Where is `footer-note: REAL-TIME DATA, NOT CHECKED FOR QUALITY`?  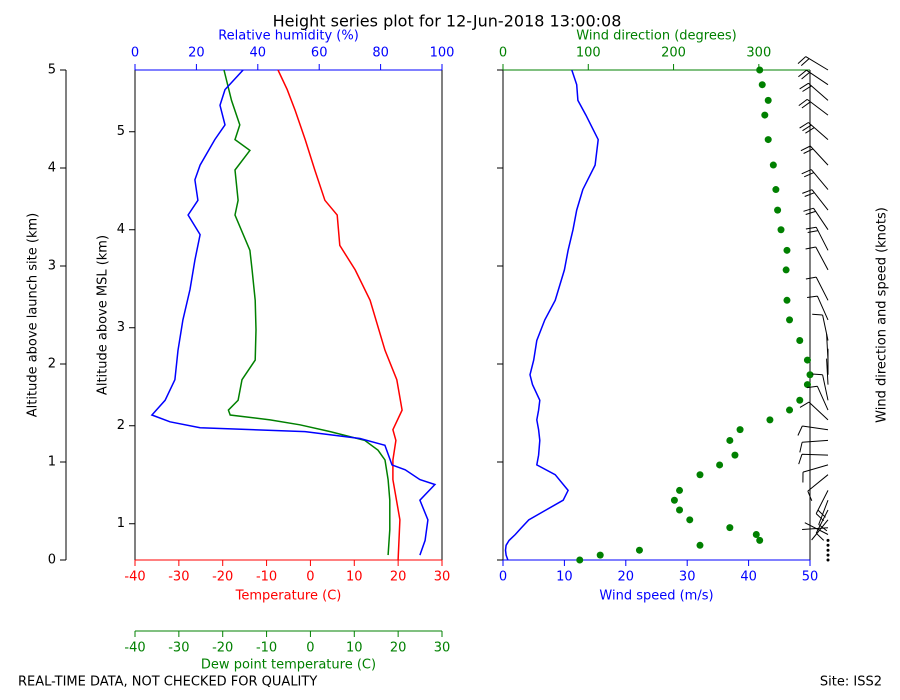 footer-note: REAL-TIME DATA, NOT CHECKED FOR QUALITY is located at coordinates (167, 682).